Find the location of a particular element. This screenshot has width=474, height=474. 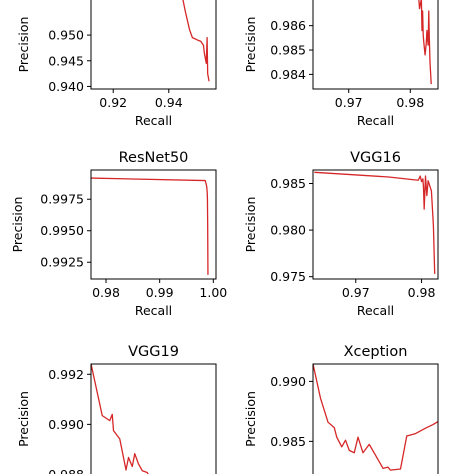

y-tick-label: 0.940 is located at coordinates (66, 86).